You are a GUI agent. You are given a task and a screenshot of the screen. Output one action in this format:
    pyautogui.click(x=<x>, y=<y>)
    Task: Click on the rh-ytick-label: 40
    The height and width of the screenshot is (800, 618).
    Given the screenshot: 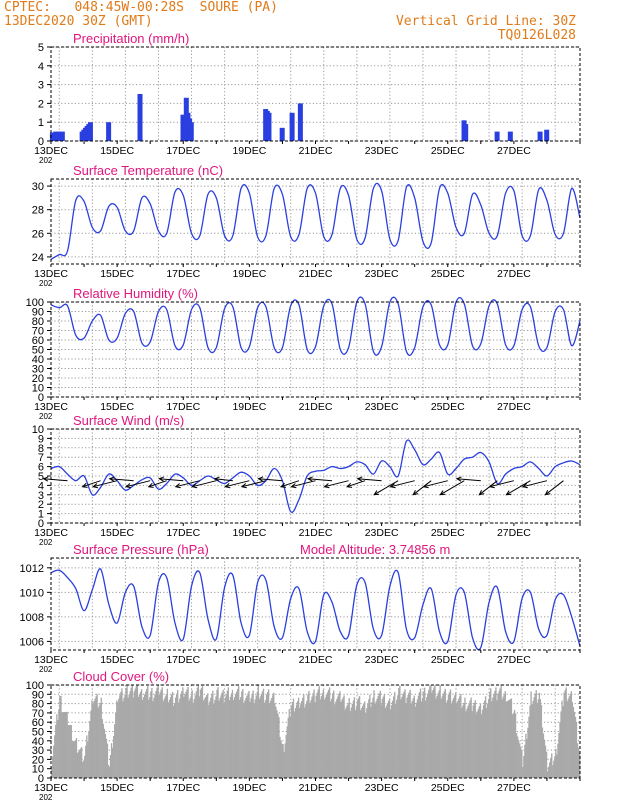 What is the action you would take?
    pyautogui.click(x=38, y=360)
    